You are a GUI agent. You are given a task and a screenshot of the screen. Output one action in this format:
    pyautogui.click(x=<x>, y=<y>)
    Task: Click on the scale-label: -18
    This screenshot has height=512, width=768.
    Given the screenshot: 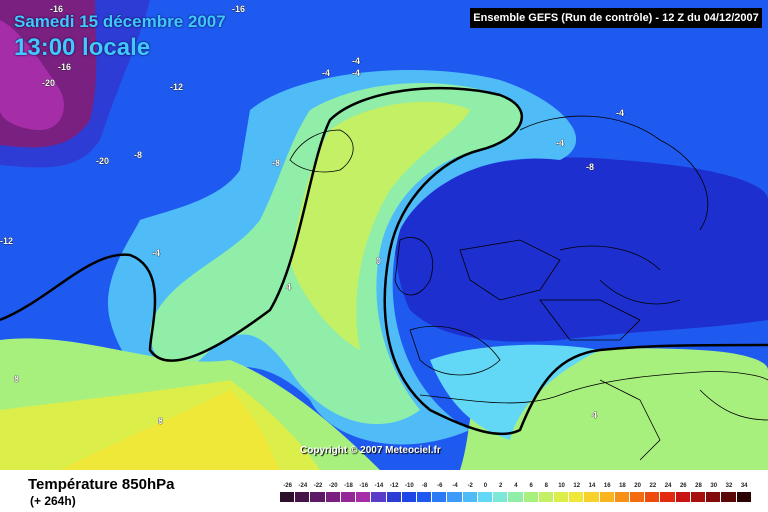 What is the action you would take?
    pyautogui.click(x=348, y=486)
    